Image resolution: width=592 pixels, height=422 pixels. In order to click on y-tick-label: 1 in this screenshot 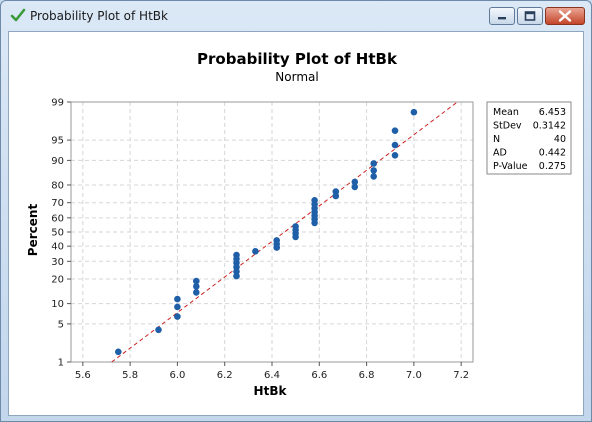, I will do `click(61, 363)`.